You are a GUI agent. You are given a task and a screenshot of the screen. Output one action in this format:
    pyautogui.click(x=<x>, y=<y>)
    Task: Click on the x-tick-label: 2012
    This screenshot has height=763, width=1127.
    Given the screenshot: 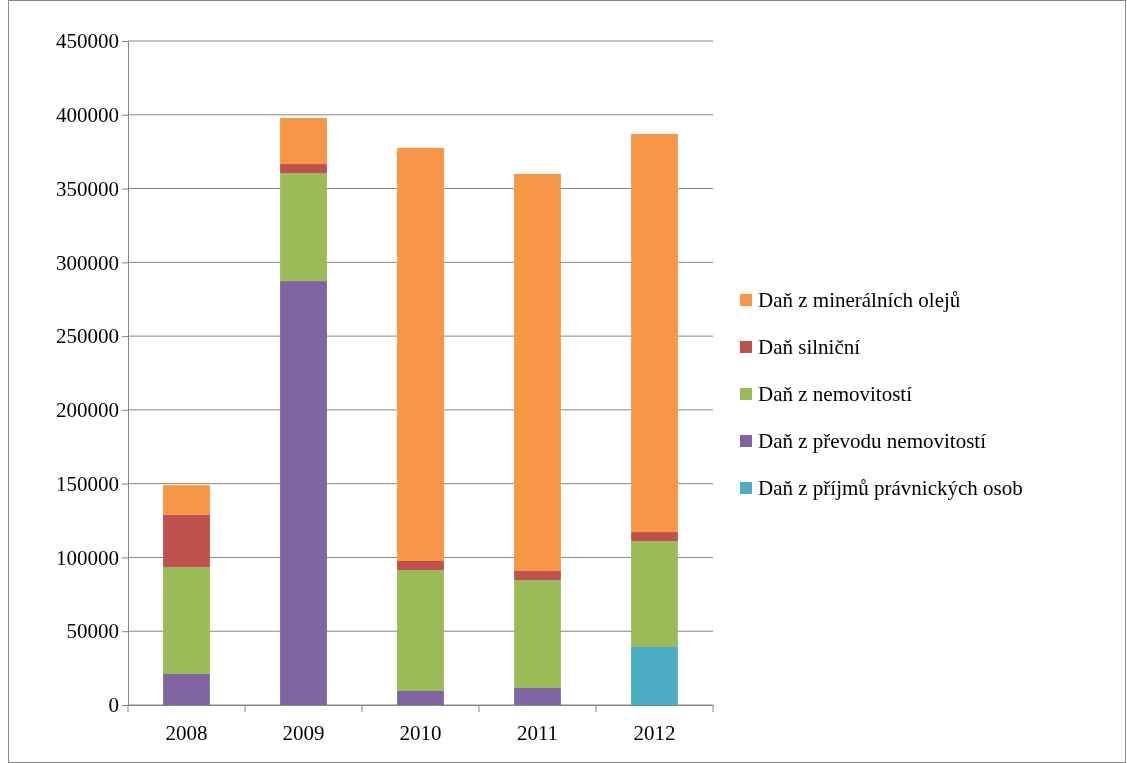 What is the action you would take?
    pyautogui.click(x=654, y=732)
    